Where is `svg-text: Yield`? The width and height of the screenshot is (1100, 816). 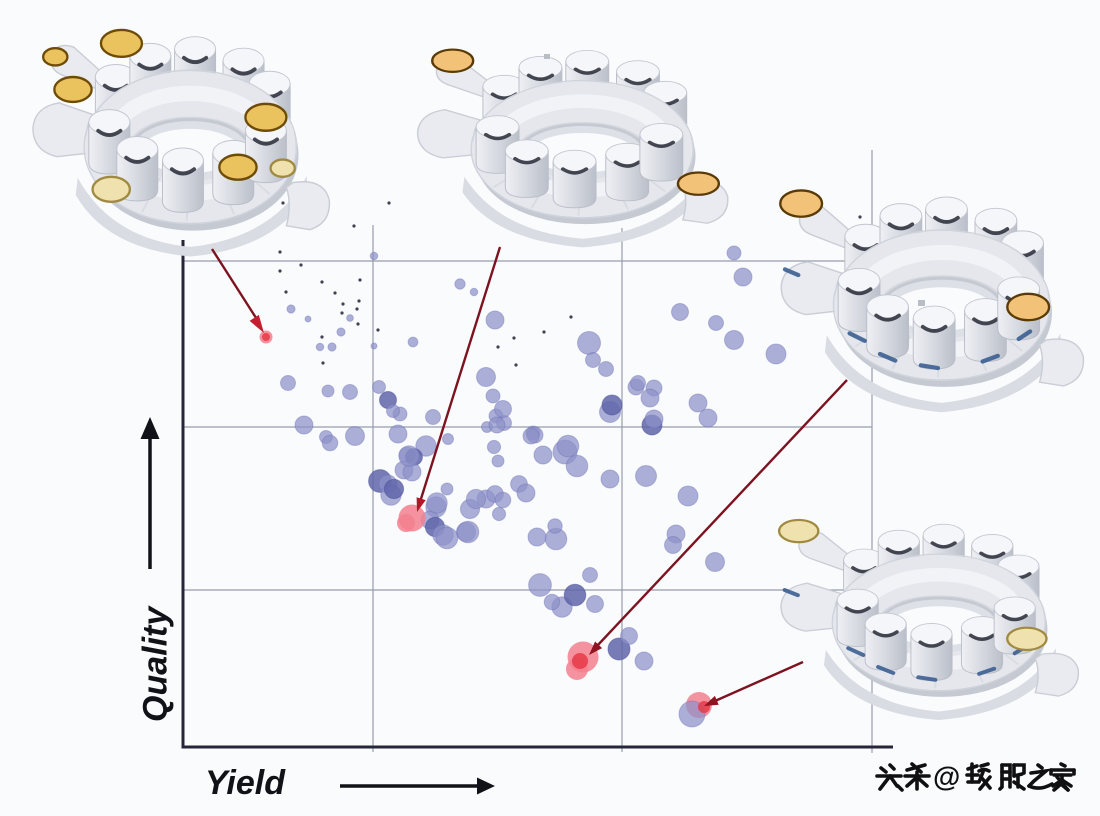 svg-text: Yield is located at coordinates (245, 783).